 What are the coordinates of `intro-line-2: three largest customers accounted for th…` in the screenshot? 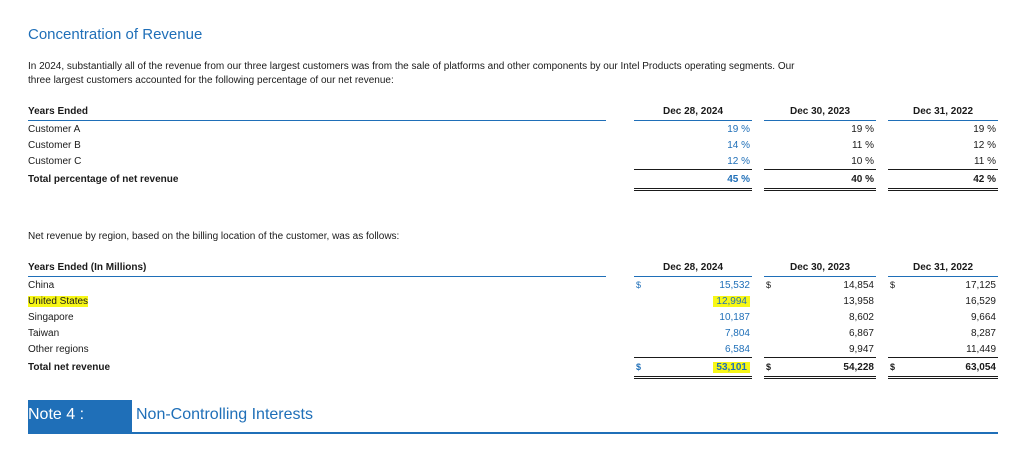 It's located at (211, 80).